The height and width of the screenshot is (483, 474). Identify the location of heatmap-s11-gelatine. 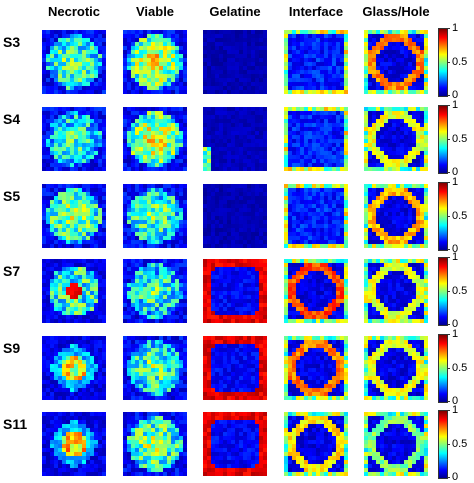
(235, 444).